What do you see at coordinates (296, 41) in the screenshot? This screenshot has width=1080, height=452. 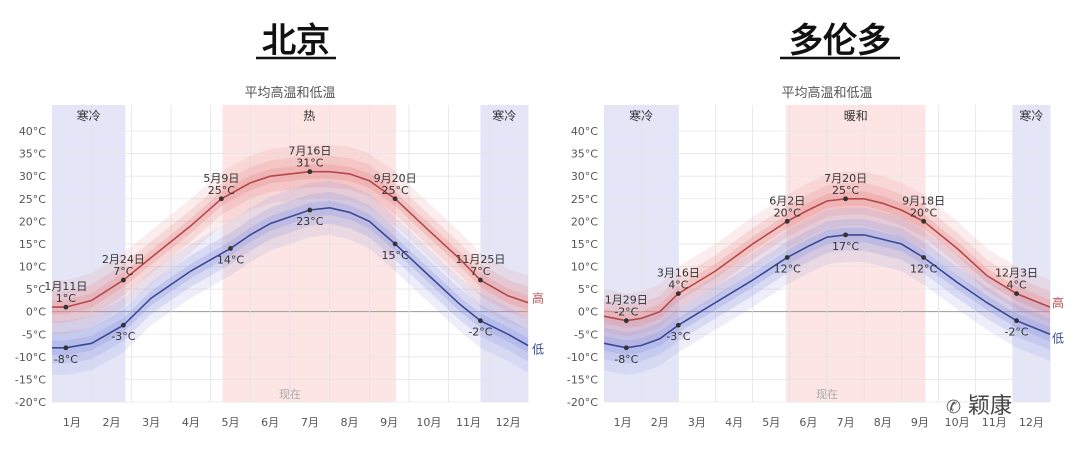 I see `beijing-title: 北京` at bounding box center [296, 41].